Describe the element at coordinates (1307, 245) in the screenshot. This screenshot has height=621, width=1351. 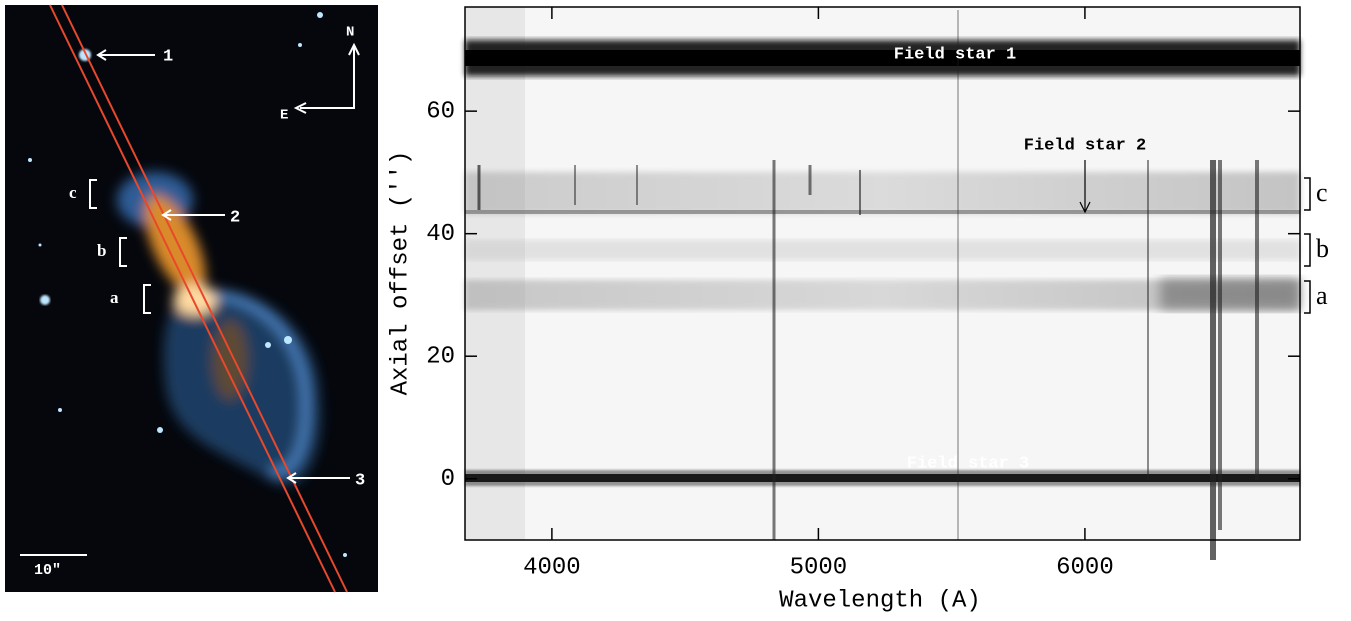
I see `region-brackets` at that location.